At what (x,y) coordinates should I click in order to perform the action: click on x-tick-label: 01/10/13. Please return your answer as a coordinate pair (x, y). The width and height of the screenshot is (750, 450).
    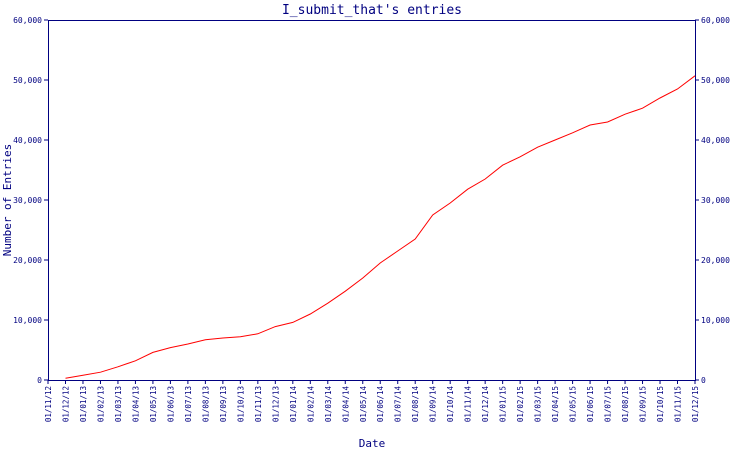
    Looking at the image, I should click on (240, 404).